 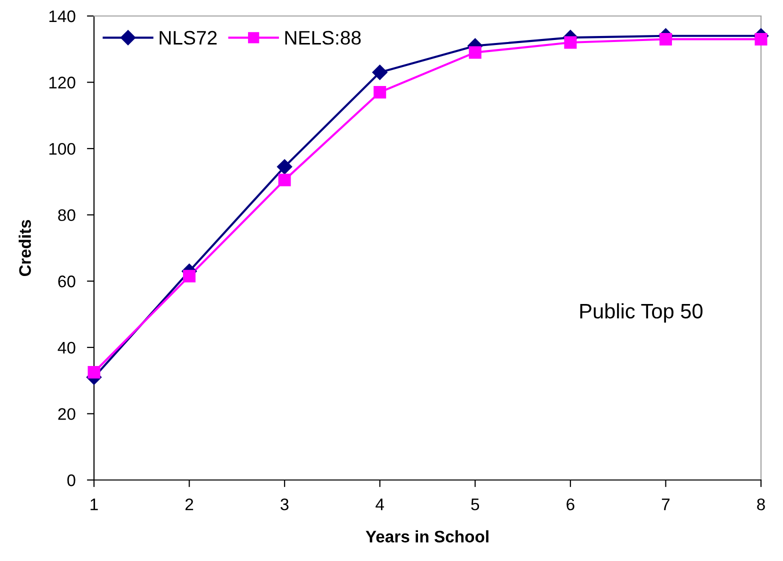 What do you see at coordinates (427, 536) in the screenshot?
I see `x-axis-title: Years in School` at bounding box center [427, 536].